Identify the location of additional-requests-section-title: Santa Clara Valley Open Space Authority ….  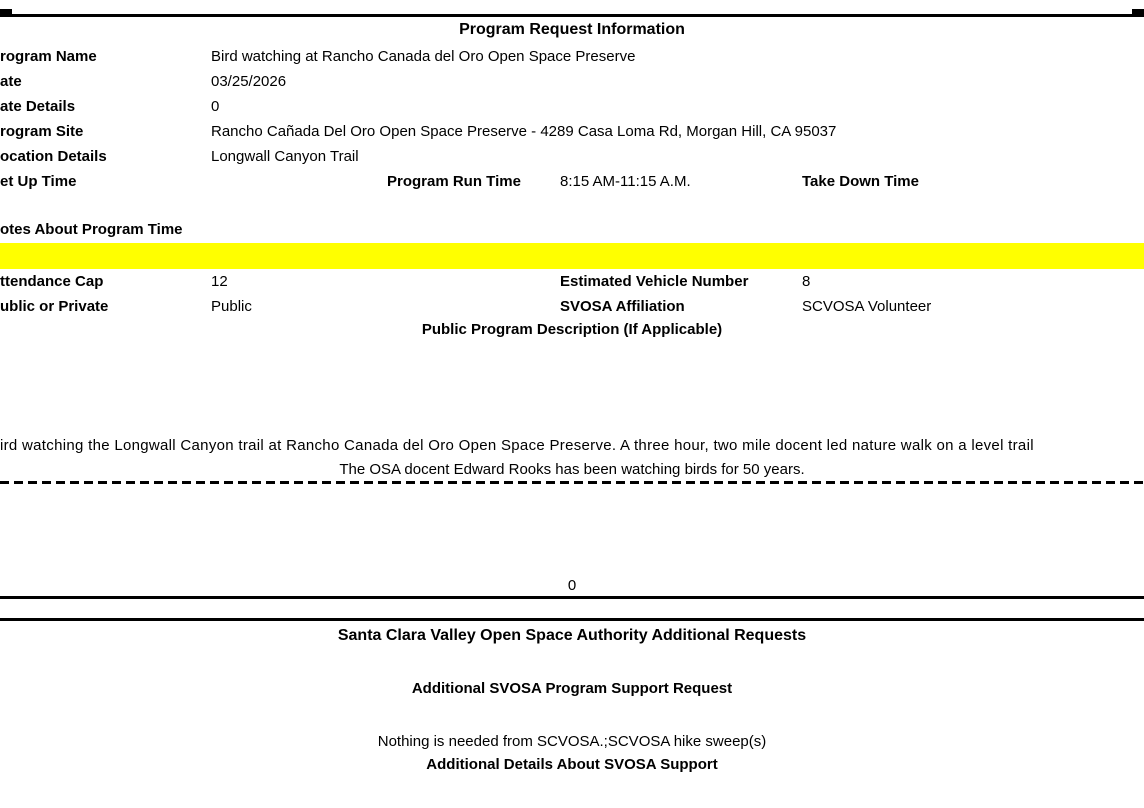
(572, 635).